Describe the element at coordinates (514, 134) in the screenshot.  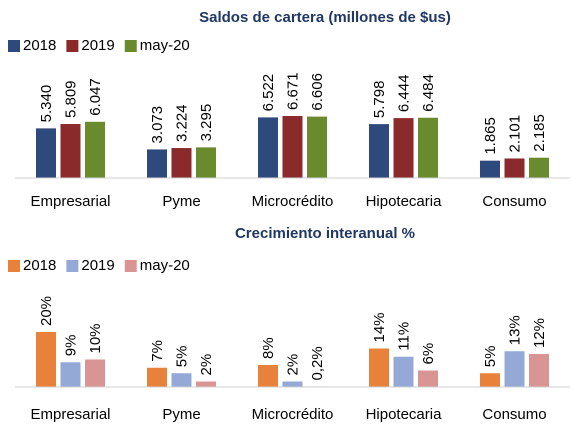
I see `value-label: 2.101` at that location.